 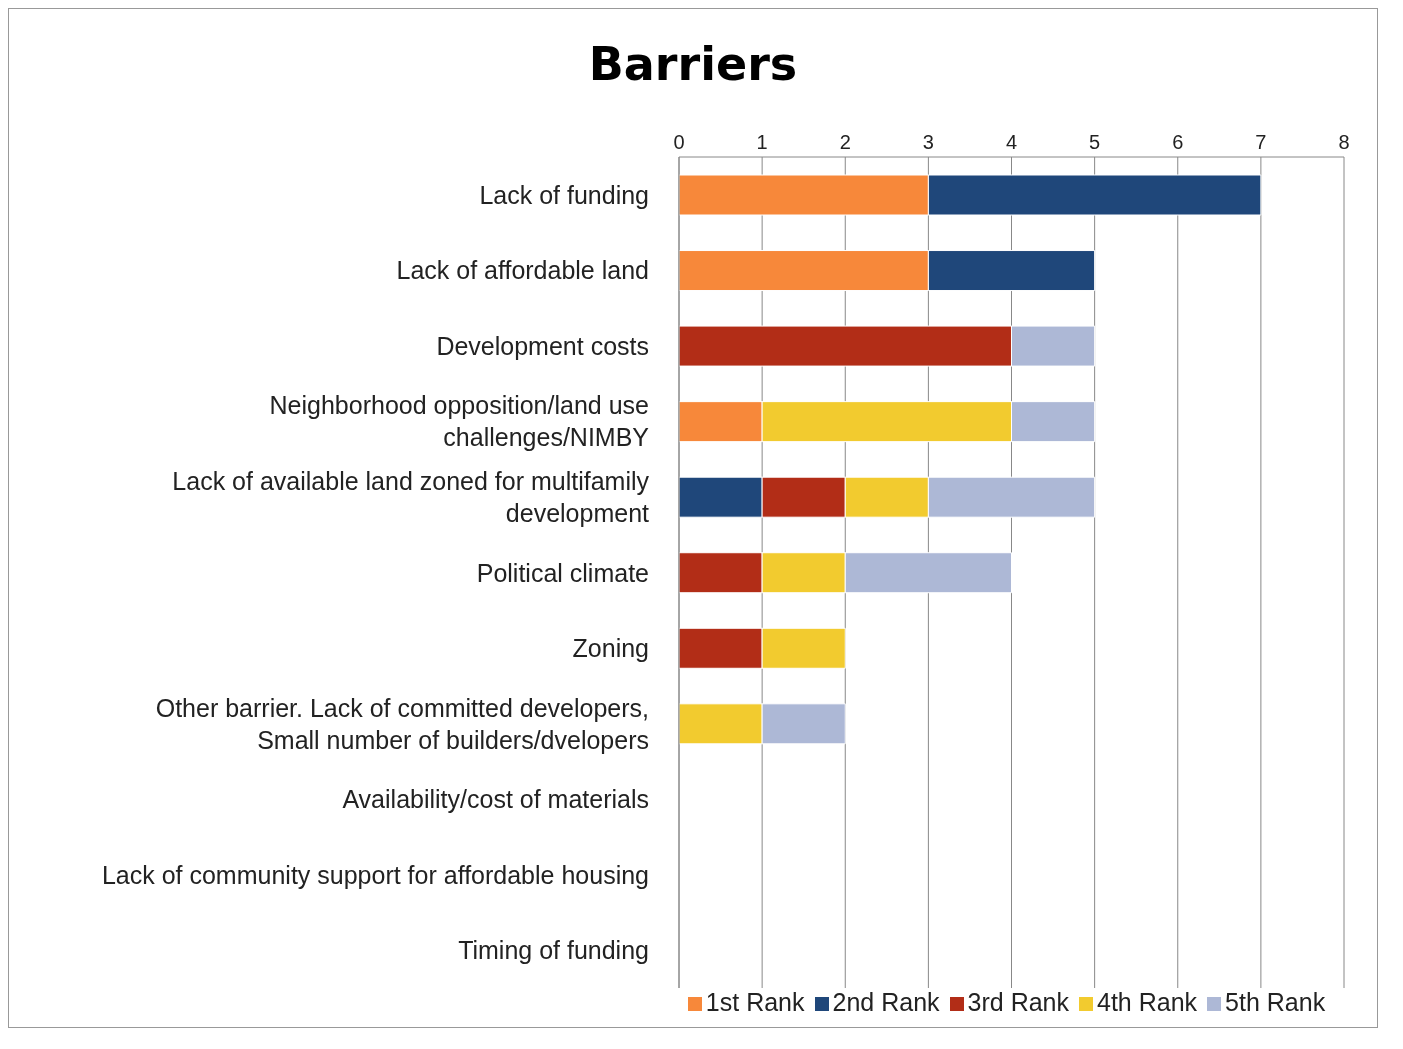 What do you see at coordinates (1011, 142) in the screenshot?
I see `x-tick-label: 4` at bounding box center [1011, 142].